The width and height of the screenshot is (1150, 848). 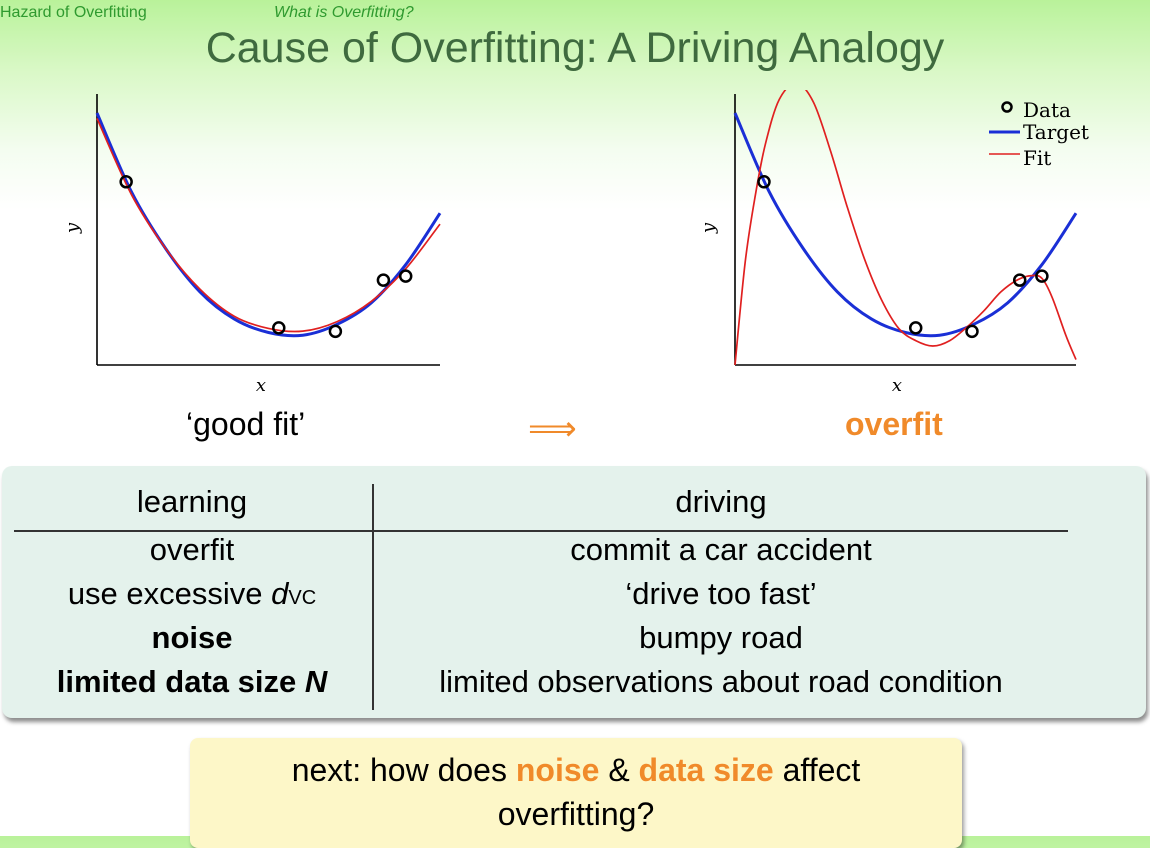 I want to click on table-cell-driving: commit a car accident, so click(x=721, y=549).